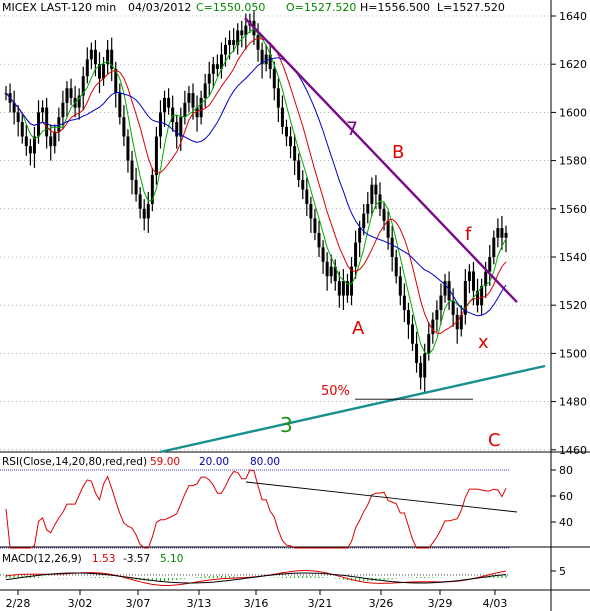 This screenshot has height=611, width=590. I want to click on header-close: C=1550.050, so click(231, 7).